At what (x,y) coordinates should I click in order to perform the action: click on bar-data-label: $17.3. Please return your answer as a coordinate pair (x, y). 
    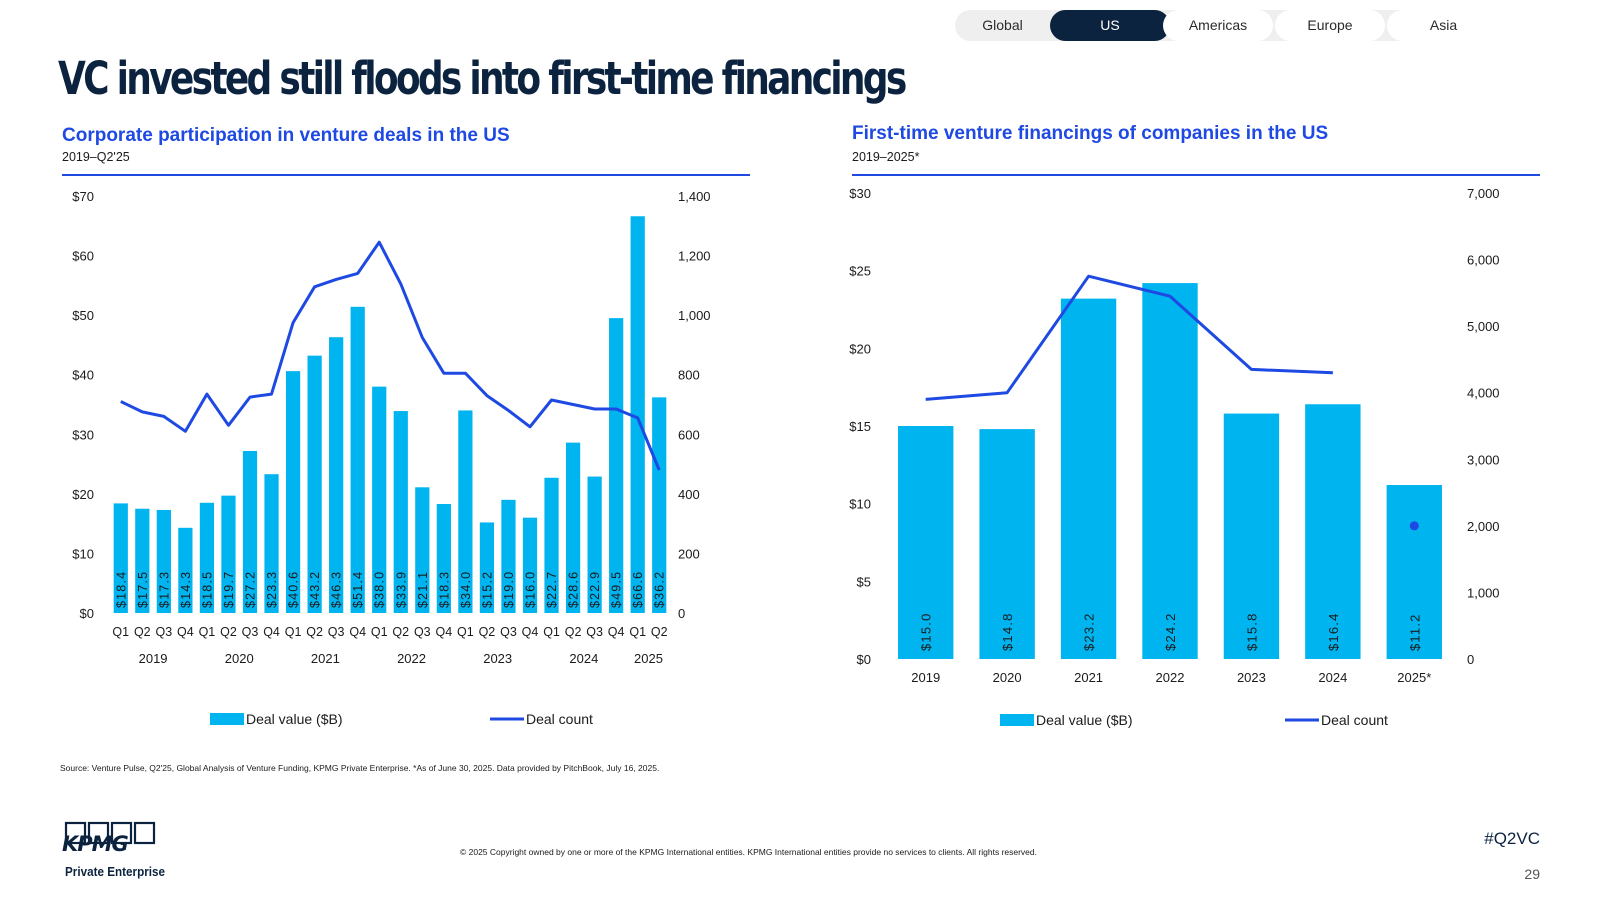
    Looking at the image, I should click on (164, 589).